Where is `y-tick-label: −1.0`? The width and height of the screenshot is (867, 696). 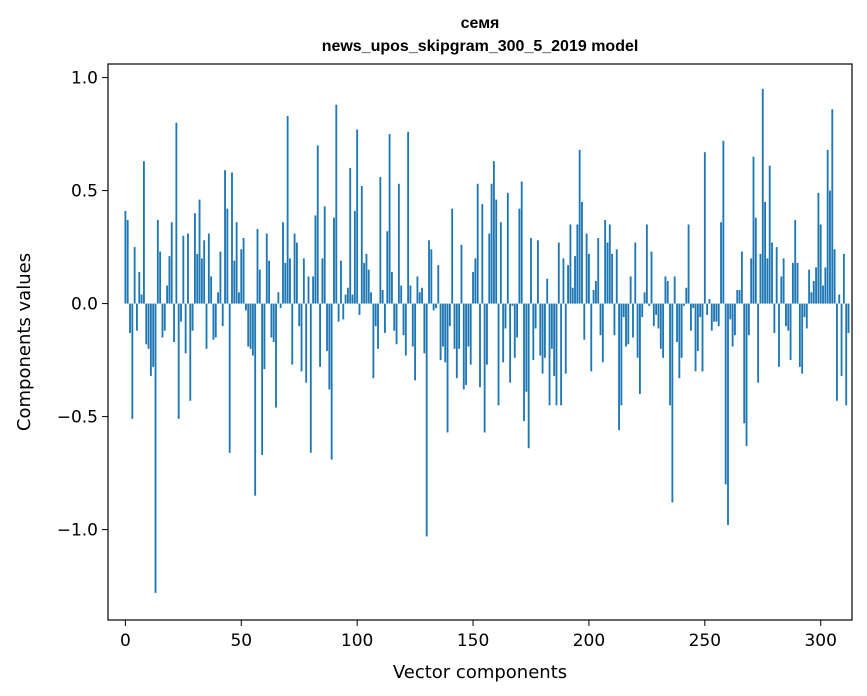 y-tick-label: −1.0 is located at coordinates (77, 531).